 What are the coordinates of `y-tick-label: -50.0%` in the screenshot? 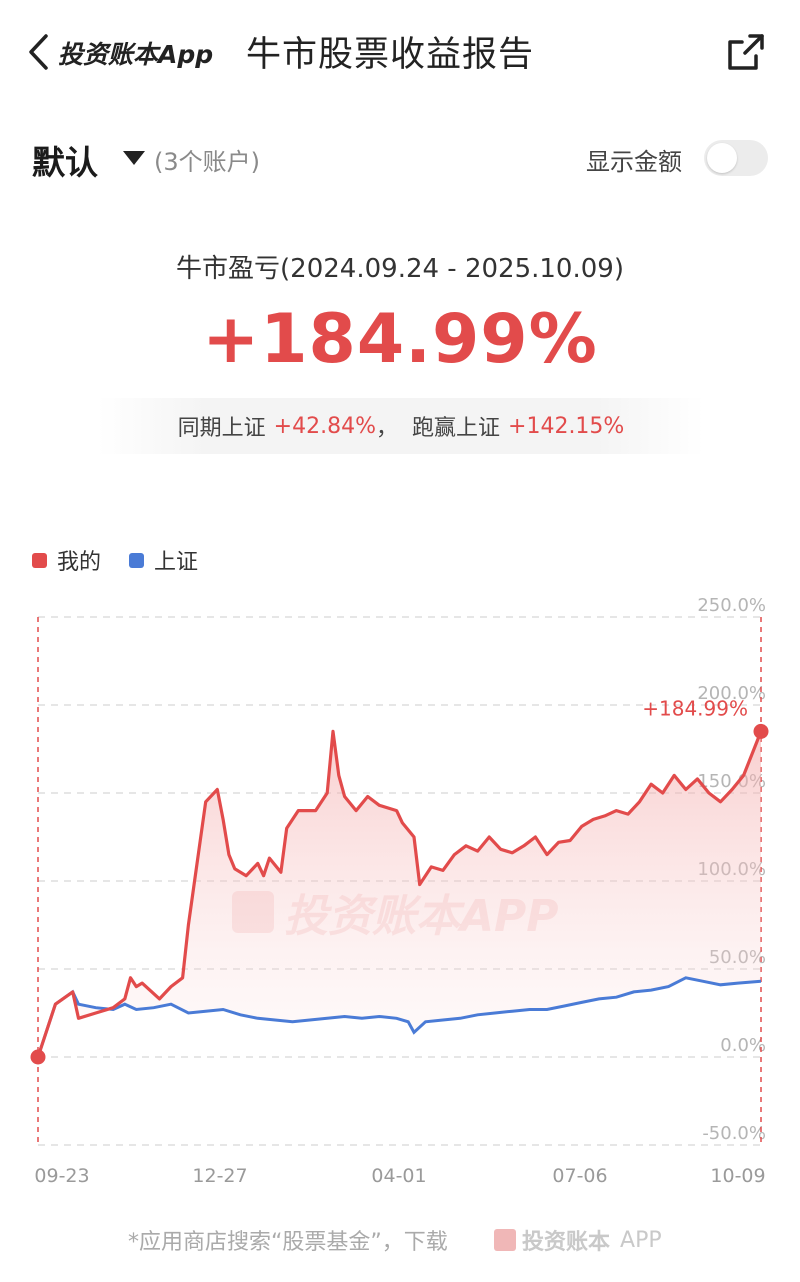 It's located at (734, 1133).